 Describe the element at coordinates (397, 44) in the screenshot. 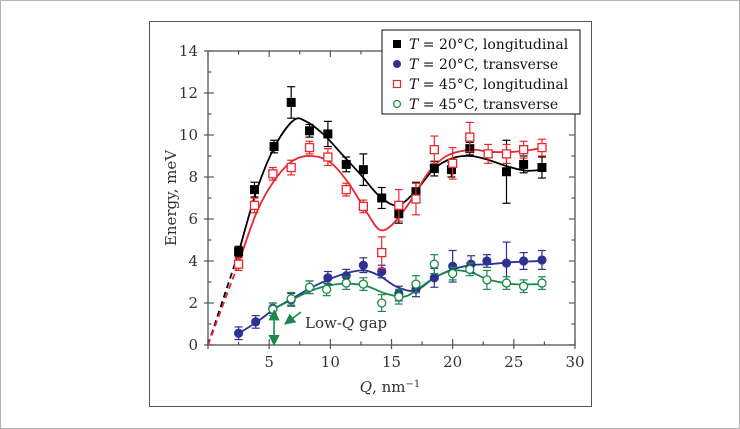

I see `legend-marker-filled-square` at that location.